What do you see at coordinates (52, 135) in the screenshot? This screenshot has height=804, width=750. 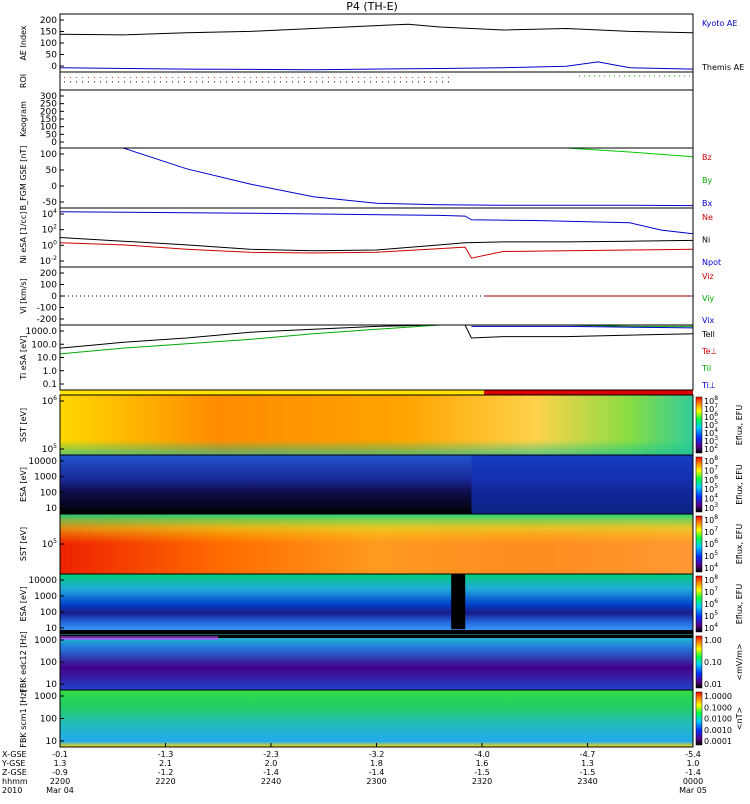 I see `ytick-label-keogram: 50` at bounding box center [52, 135].